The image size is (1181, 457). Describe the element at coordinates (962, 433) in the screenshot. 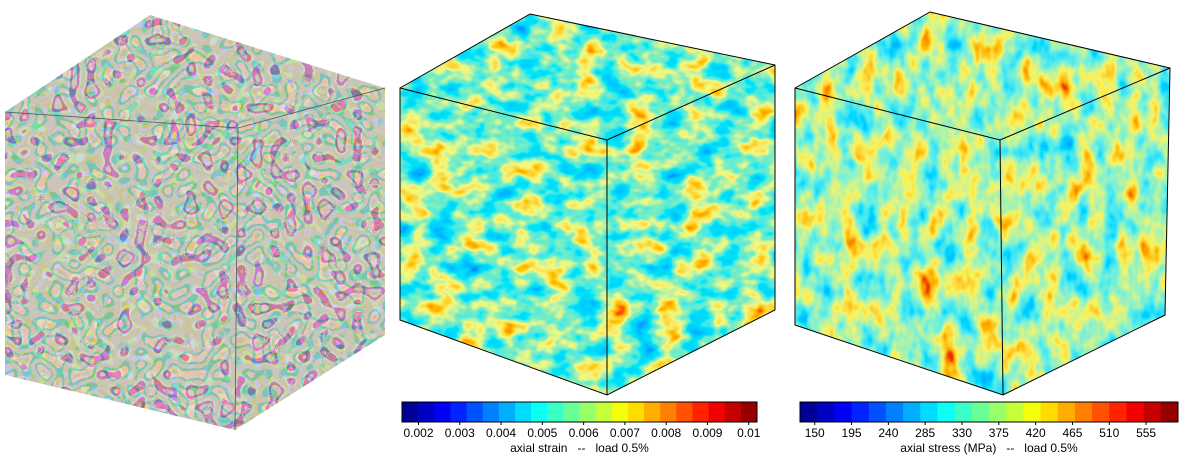

I see `tick-label: 330` at that location.